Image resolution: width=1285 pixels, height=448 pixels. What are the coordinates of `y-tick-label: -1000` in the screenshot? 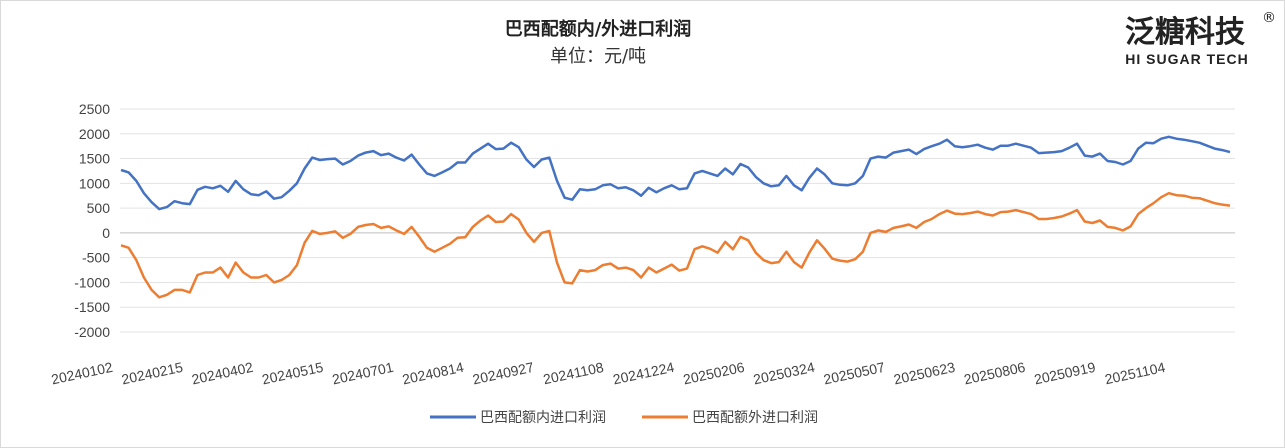 It's located at (92, 282).